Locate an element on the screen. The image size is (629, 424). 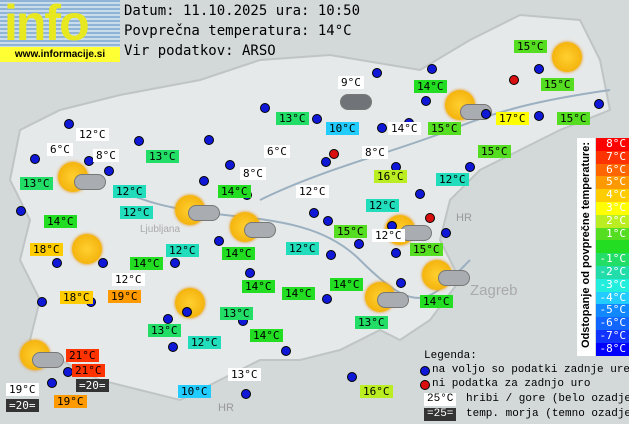
temp-label: 16°C is located at coordinates (376, 391).